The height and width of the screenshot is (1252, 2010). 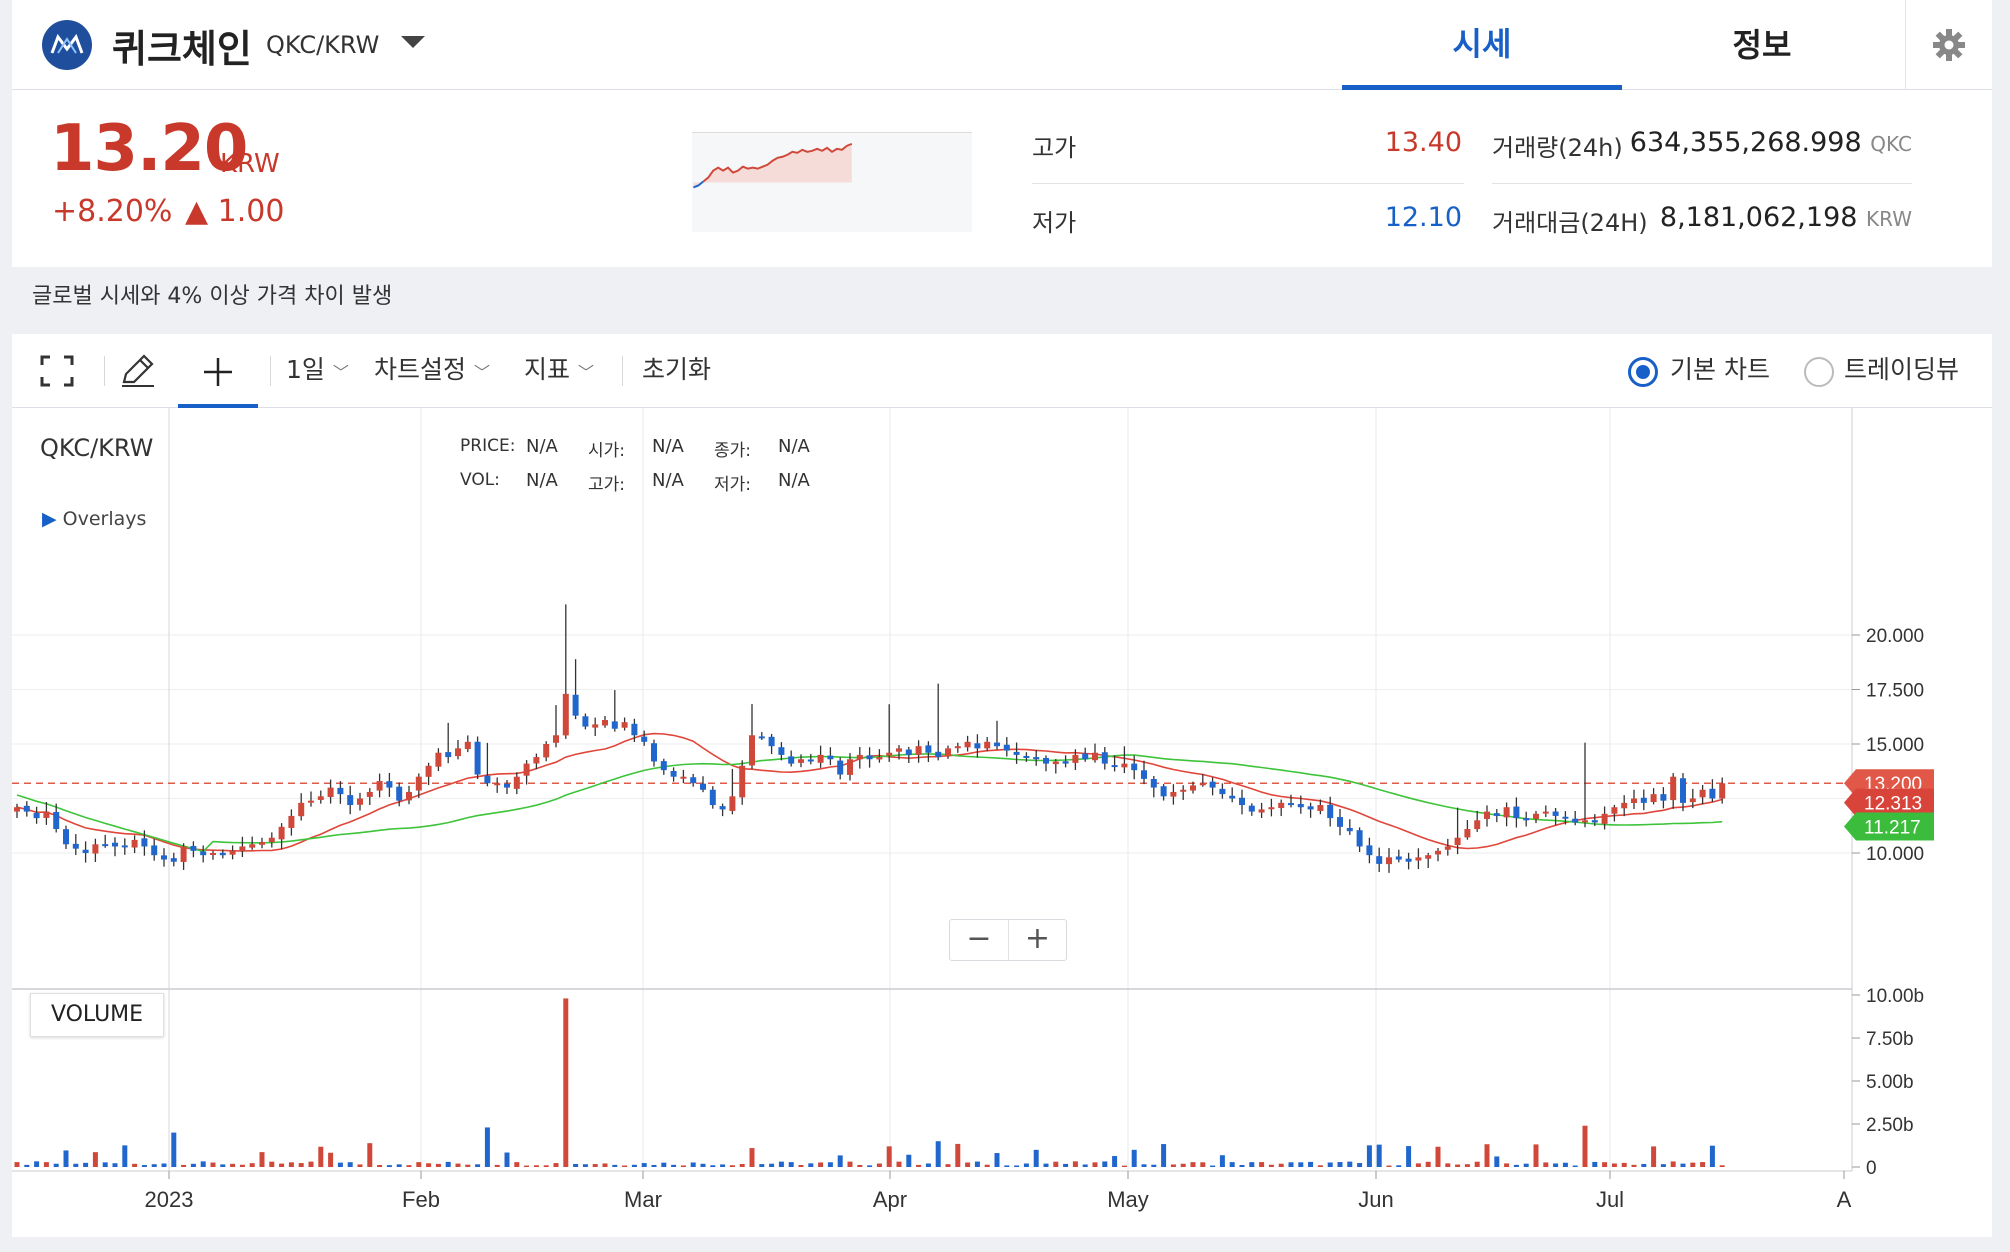 What do you see at coordinates (1423, 142) in the screenshot?
I see `high-value: 13.40` at bounding box center [1423, 142].